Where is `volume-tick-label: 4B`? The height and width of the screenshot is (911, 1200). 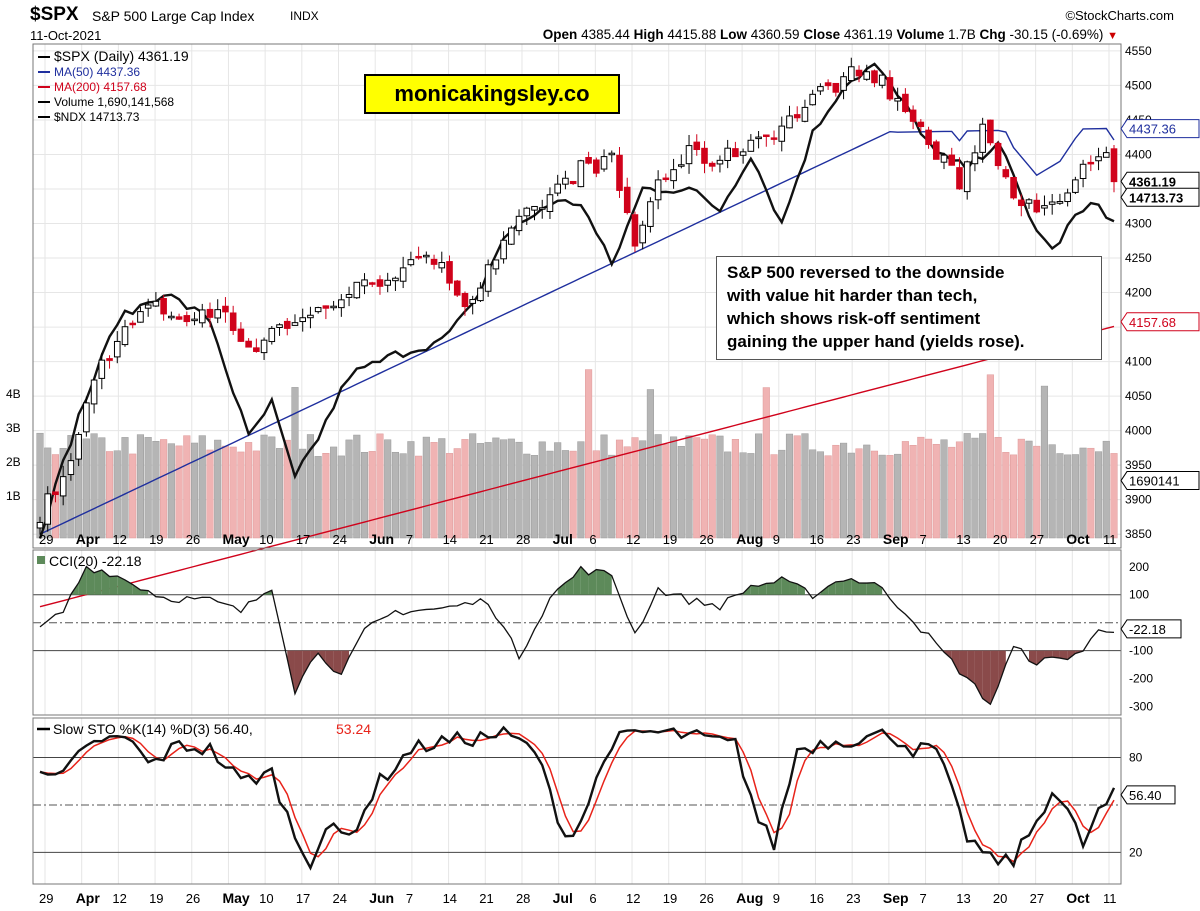
volume-tick-label: 4B is located at coordinates (13, 394).